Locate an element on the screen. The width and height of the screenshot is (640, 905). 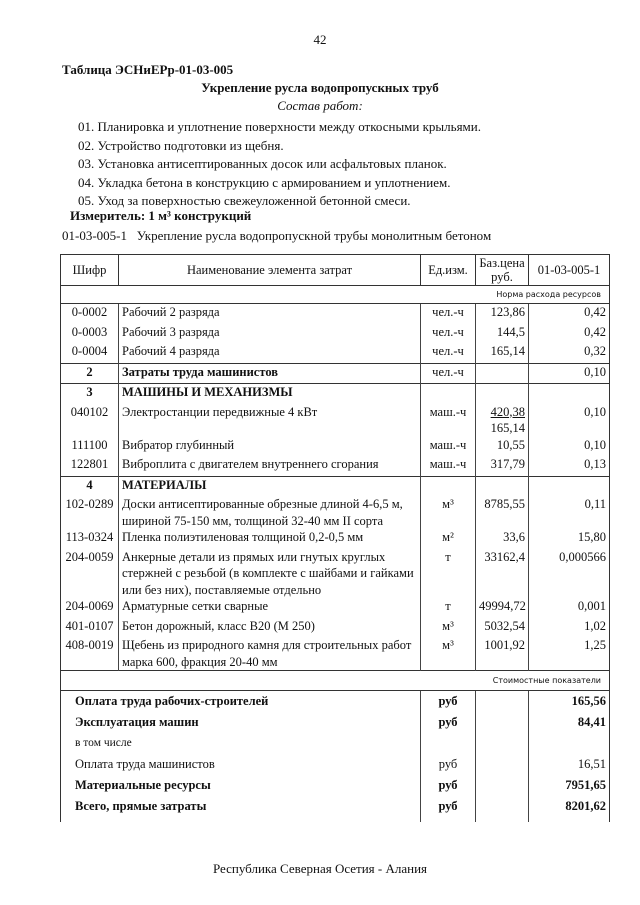
row-code: 204-0059 is located at coordinates (89, 573).